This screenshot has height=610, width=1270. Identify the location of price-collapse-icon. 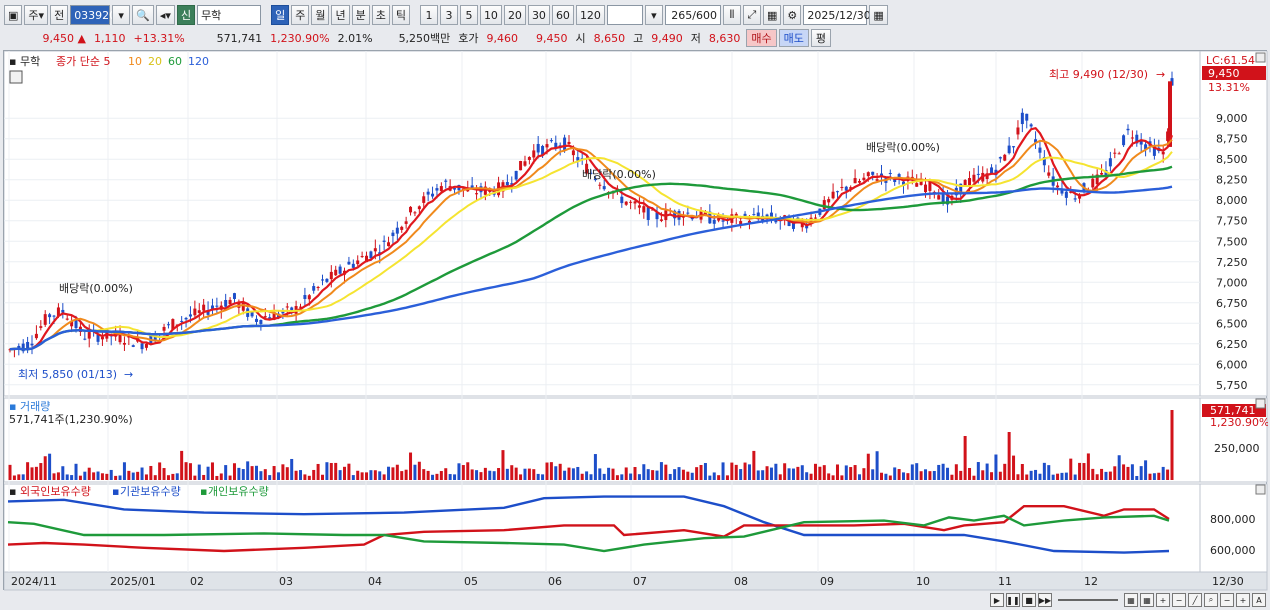
(1260, 57).